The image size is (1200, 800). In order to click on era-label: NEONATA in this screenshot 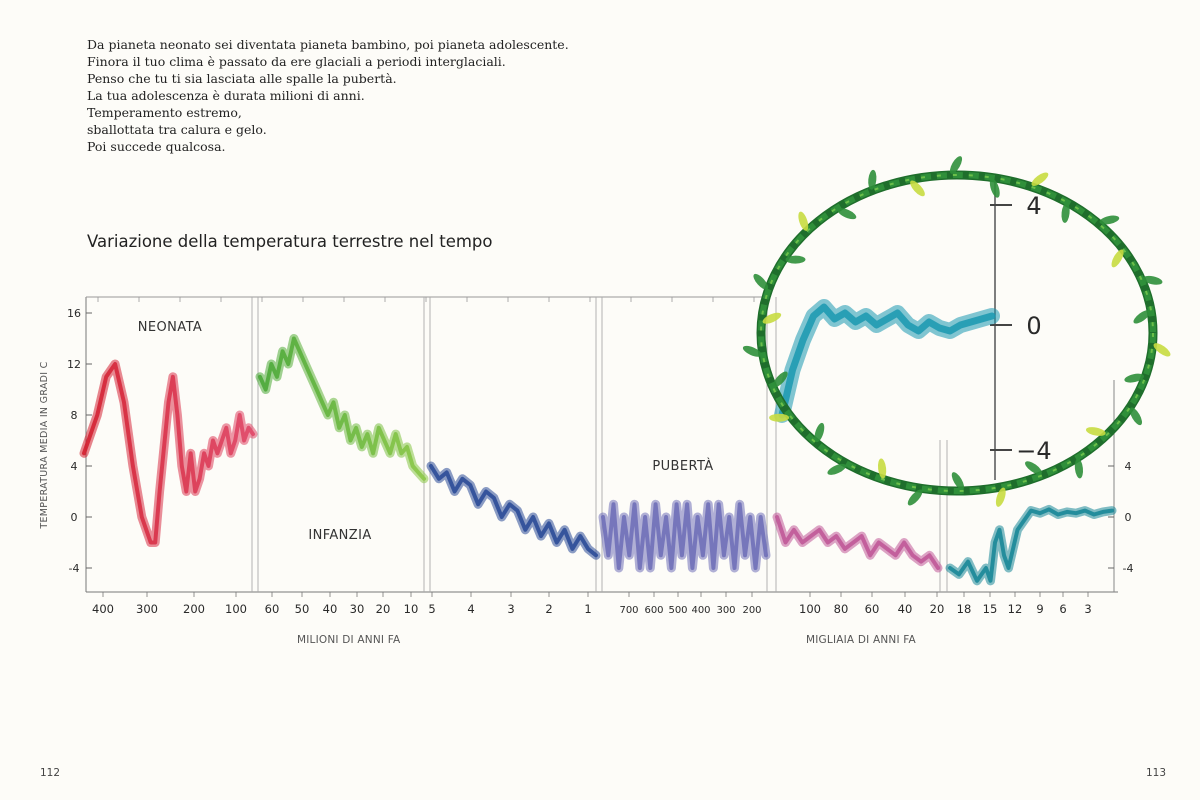, I will do `click(170, 327)`.